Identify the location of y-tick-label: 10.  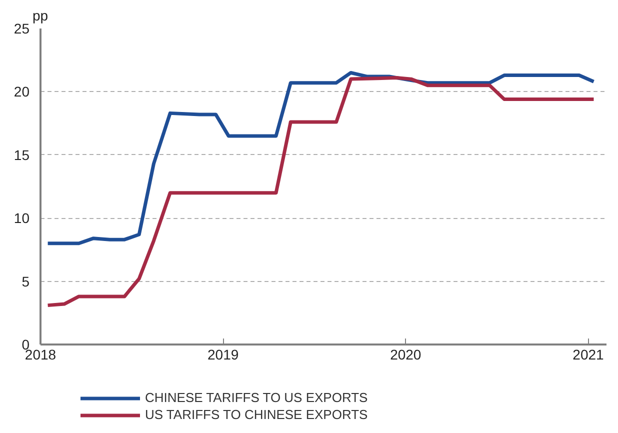
(22, 218).